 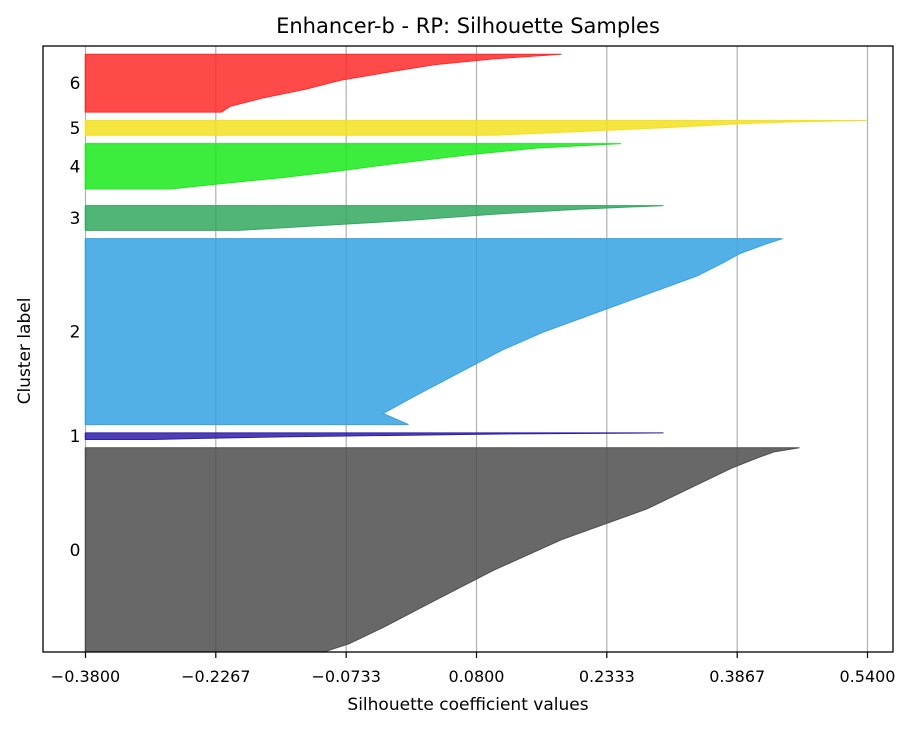 What do you see at coordinates (374, 218) in the screenshot?
I see `cluster-3-area` at bounding box center [374, 218].